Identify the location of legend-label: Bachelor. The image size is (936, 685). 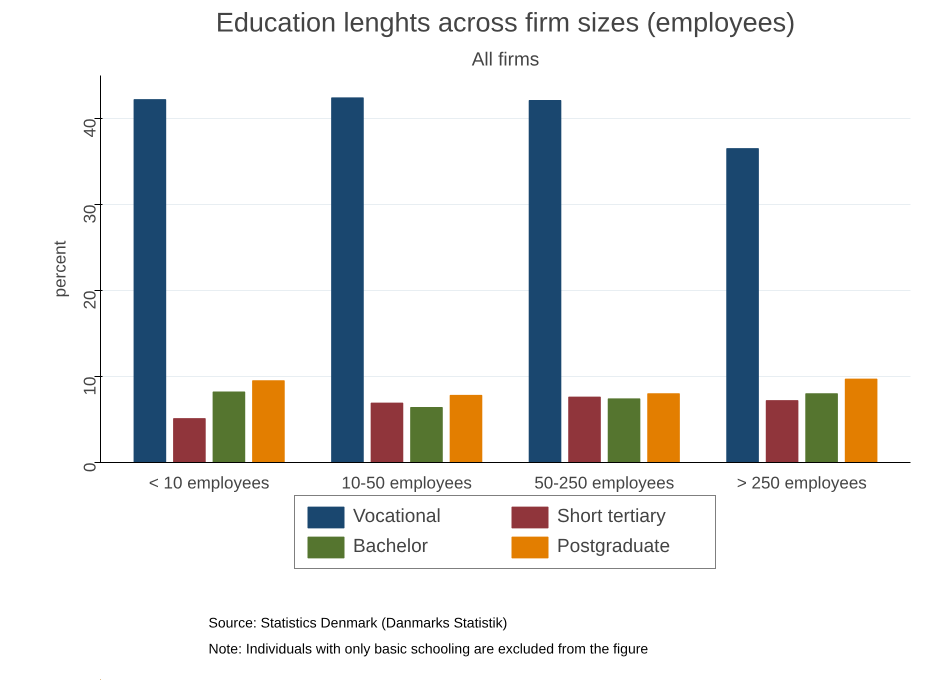
(391, 547).